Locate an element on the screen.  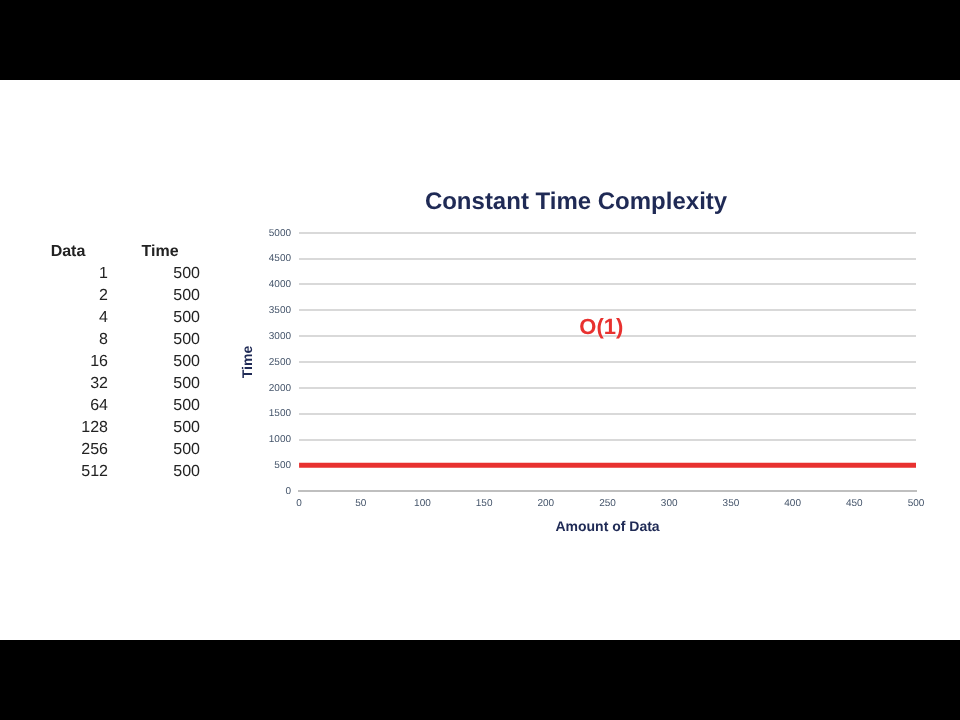
text: Time is located at coordinates (160, 251).